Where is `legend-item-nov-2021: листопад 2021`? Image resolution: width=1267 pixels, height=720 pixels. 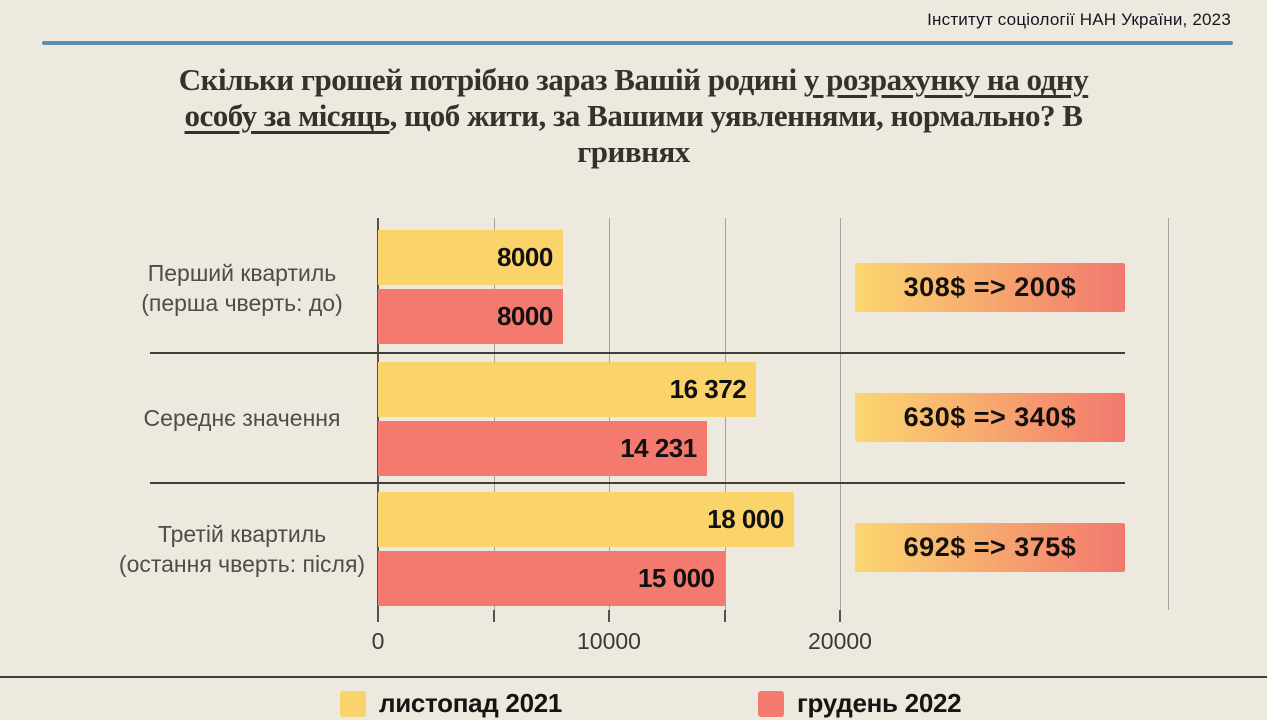
legend-item-nov-2021: листопад 2021 is located at coordinates (451, 703).